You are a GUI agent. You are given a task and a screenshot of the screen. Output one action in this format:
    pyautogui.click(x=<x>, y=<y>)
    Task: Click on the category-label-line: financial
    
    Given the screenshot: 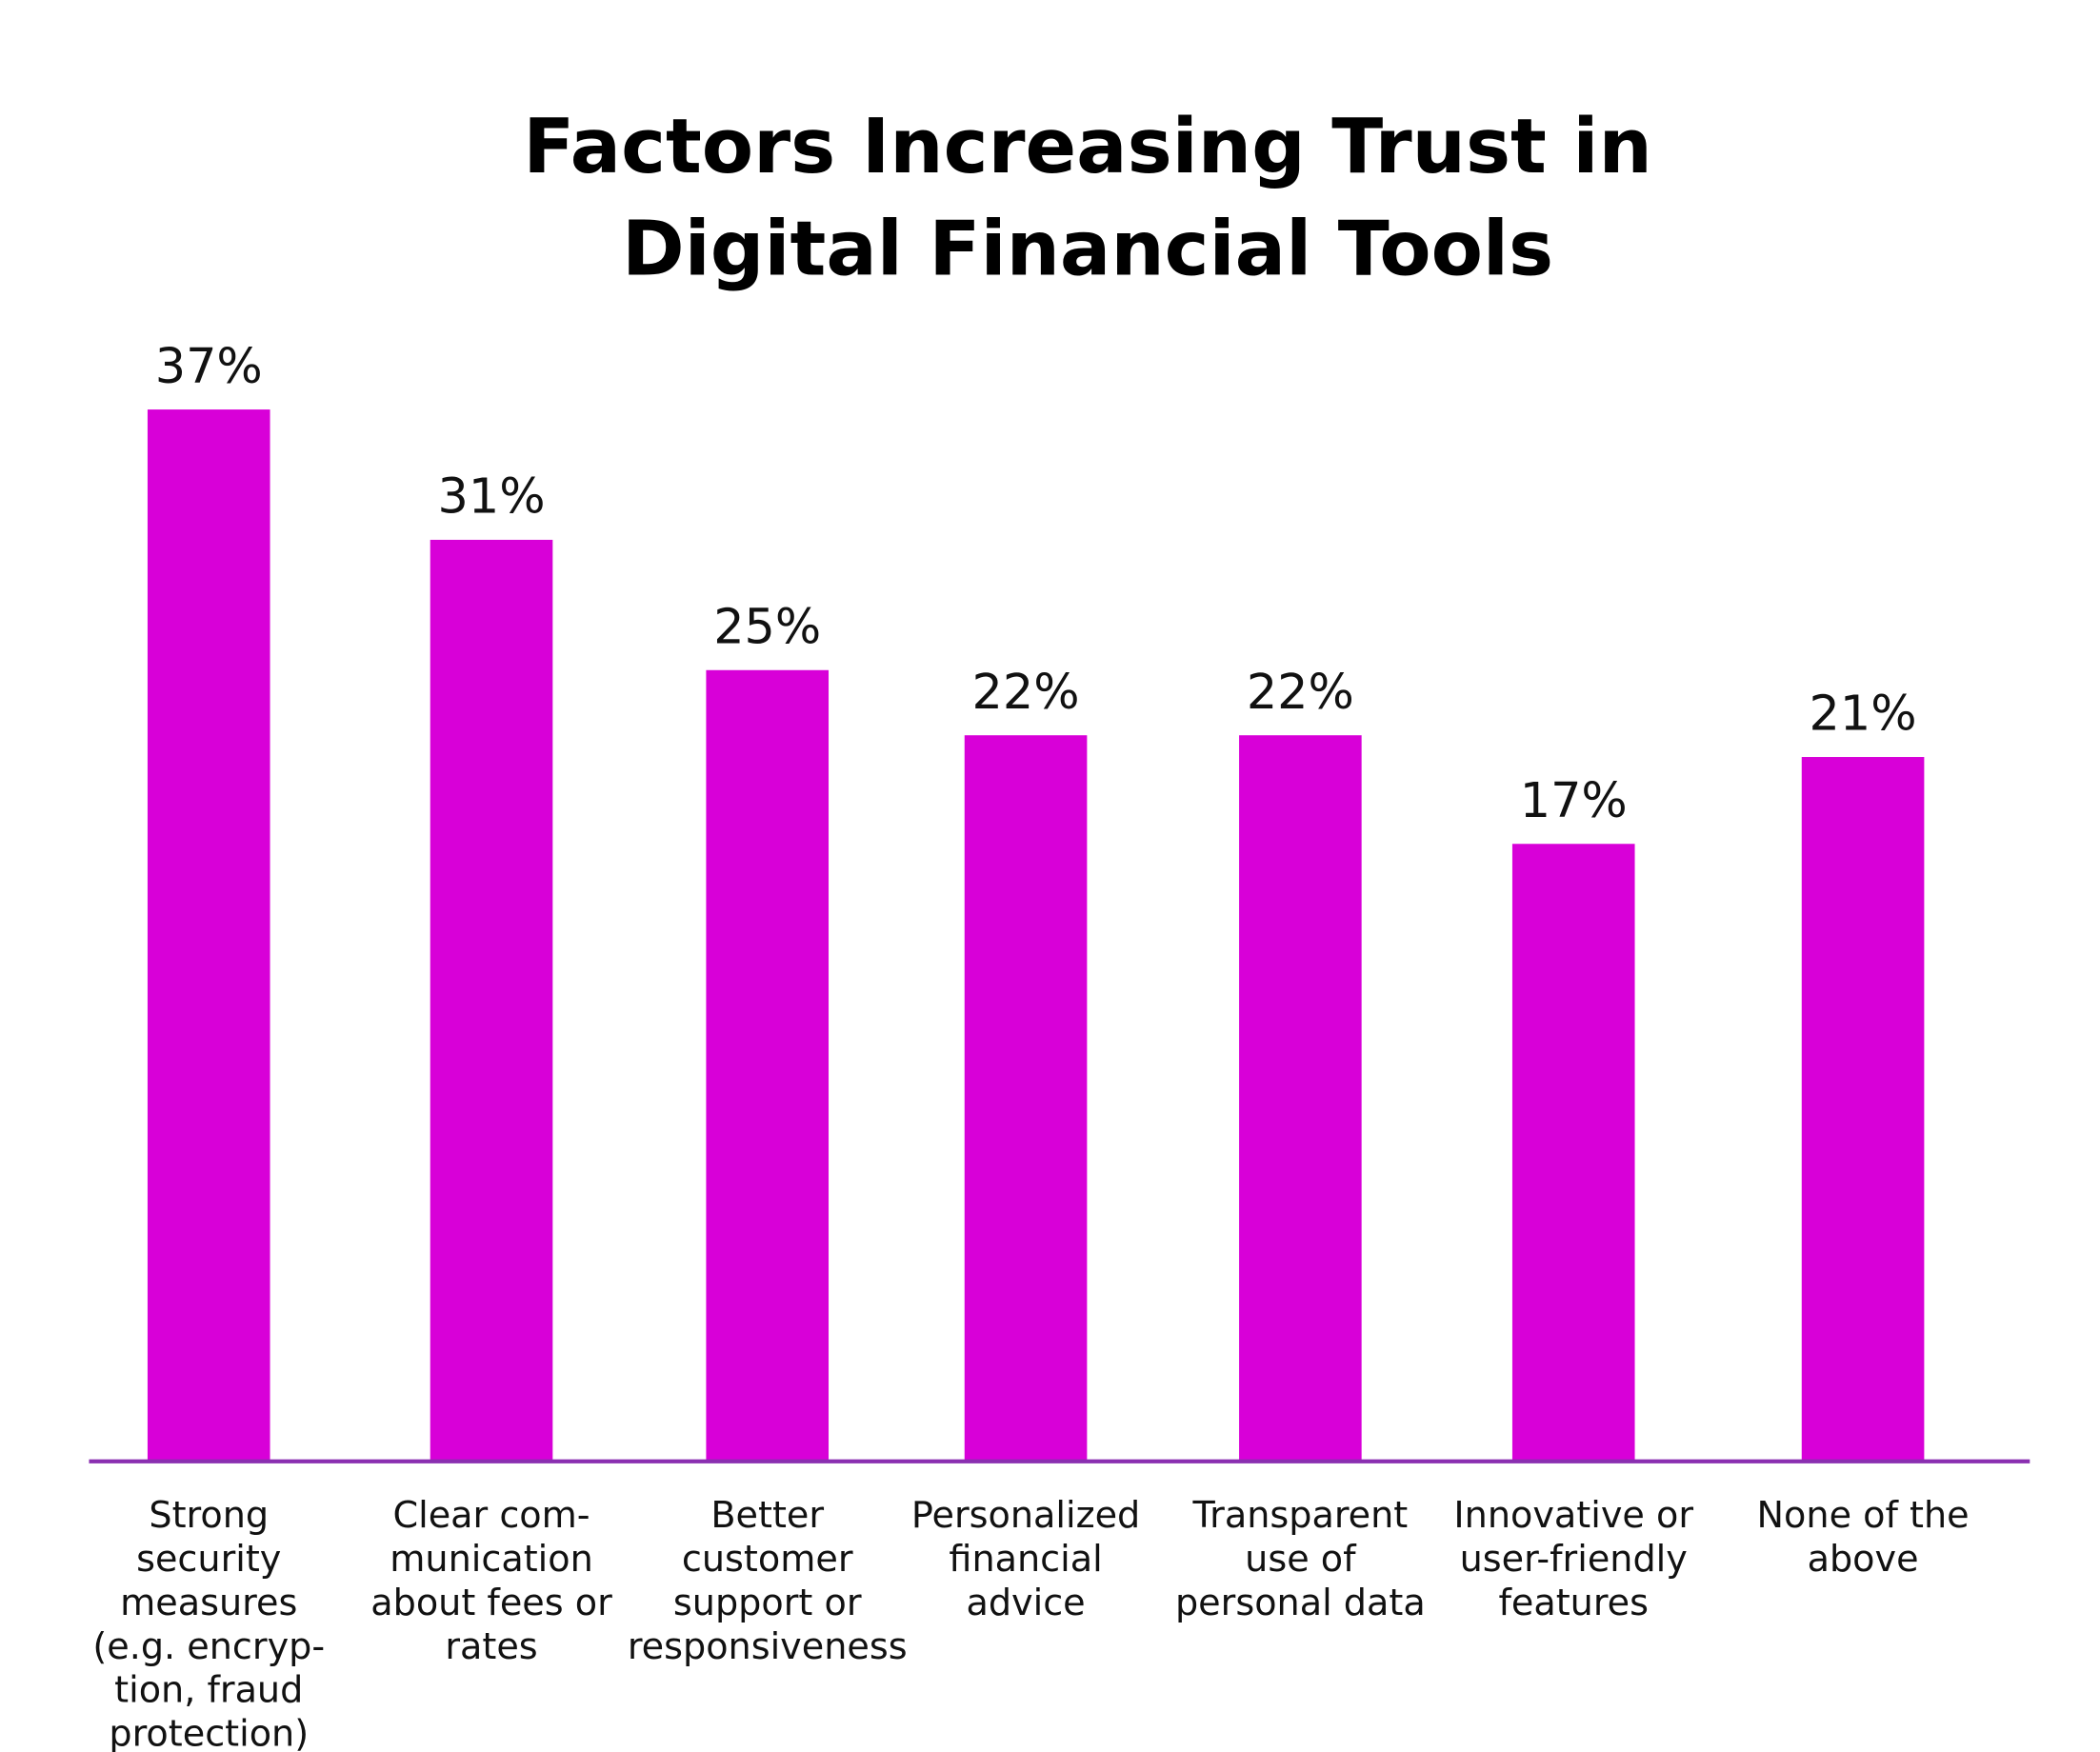 What is the action you would take?
    pyautogui.click(x=1025, y=1559)
    